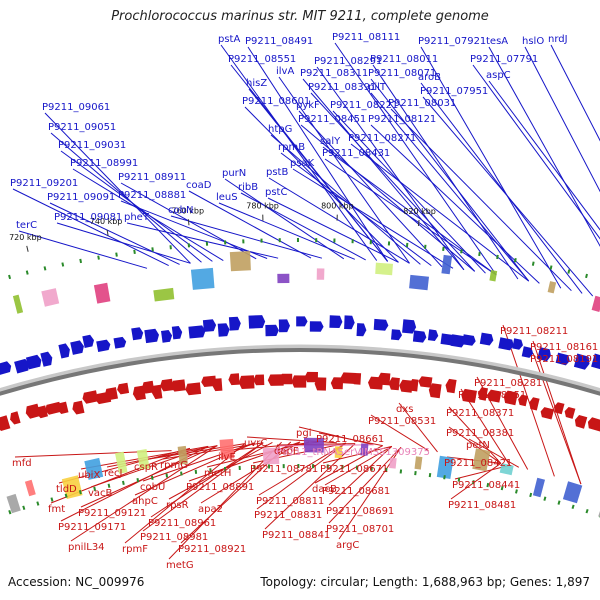 The image size is (600, 600). I want to click on gene-label: htpG, so click(280, 129).